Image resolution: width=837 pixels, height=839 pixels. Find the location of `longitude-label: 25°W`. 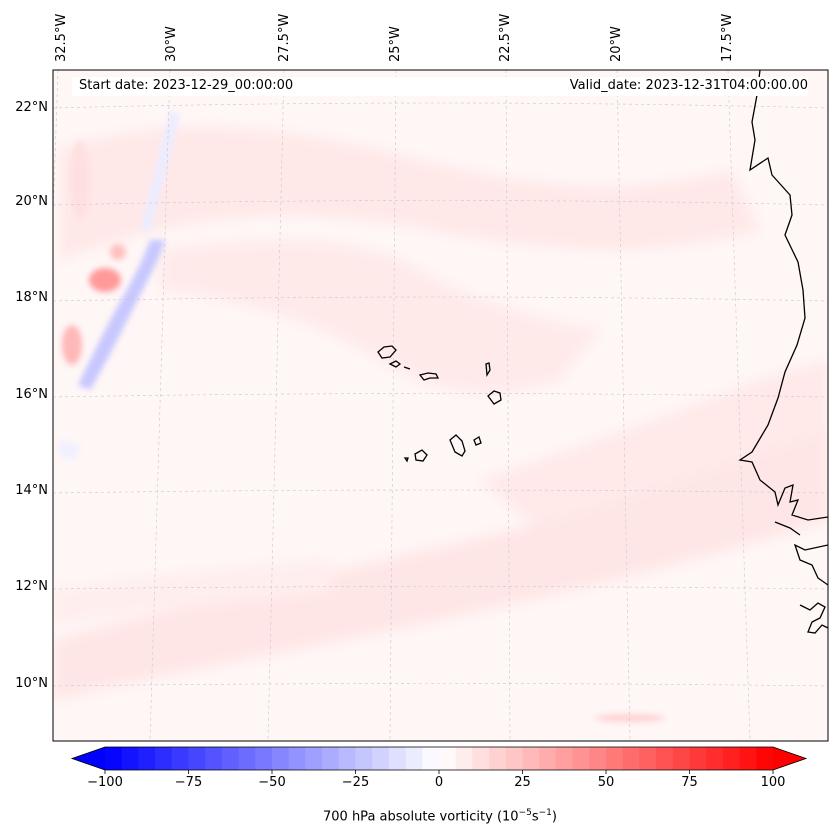

longitude-label: 25°W is located at coordinates (395, 44).